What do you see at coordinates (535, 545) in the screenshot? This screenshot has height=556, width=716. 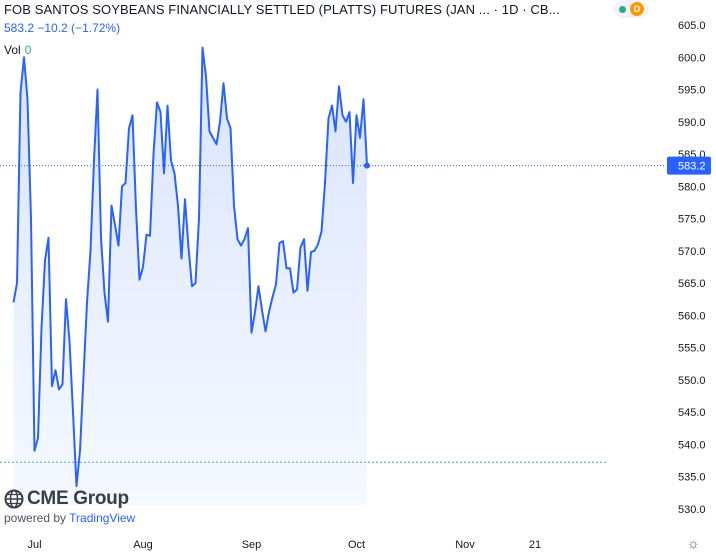 I see `x-tick-label: 21` at bounding box center [535, 545].